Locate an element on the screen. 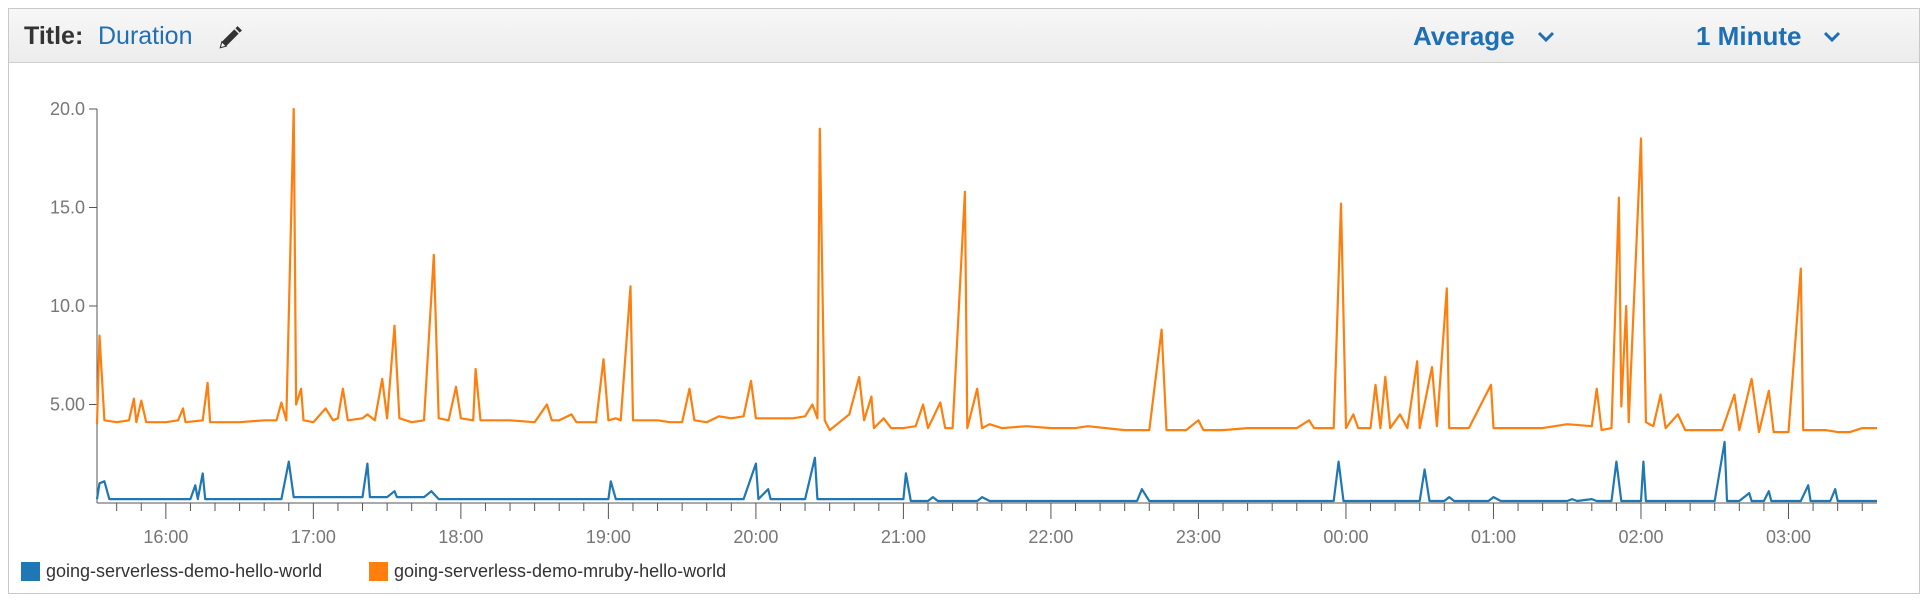 This screenshot has height=600, width=1926. legend-item-mruby-hello-world: going-serverless-demo-mruby-hello-world is located at coordinates (547, 571).